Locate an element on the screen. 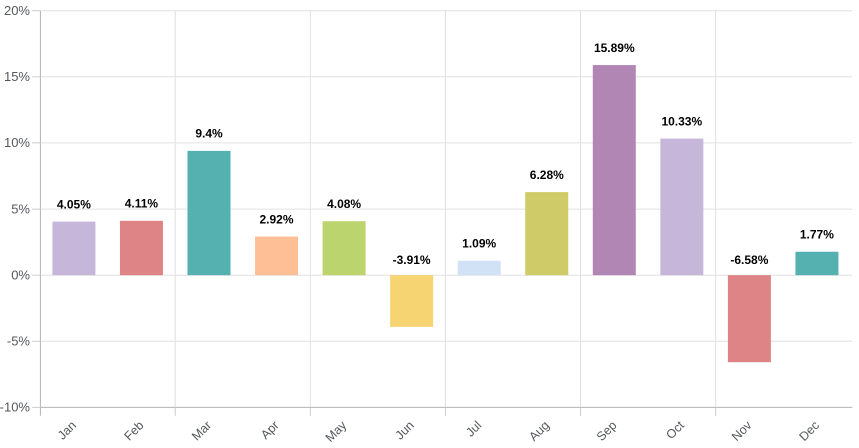 The image size is (859, 448). svg-text: 9.4% is located at coordinates (209, 134).